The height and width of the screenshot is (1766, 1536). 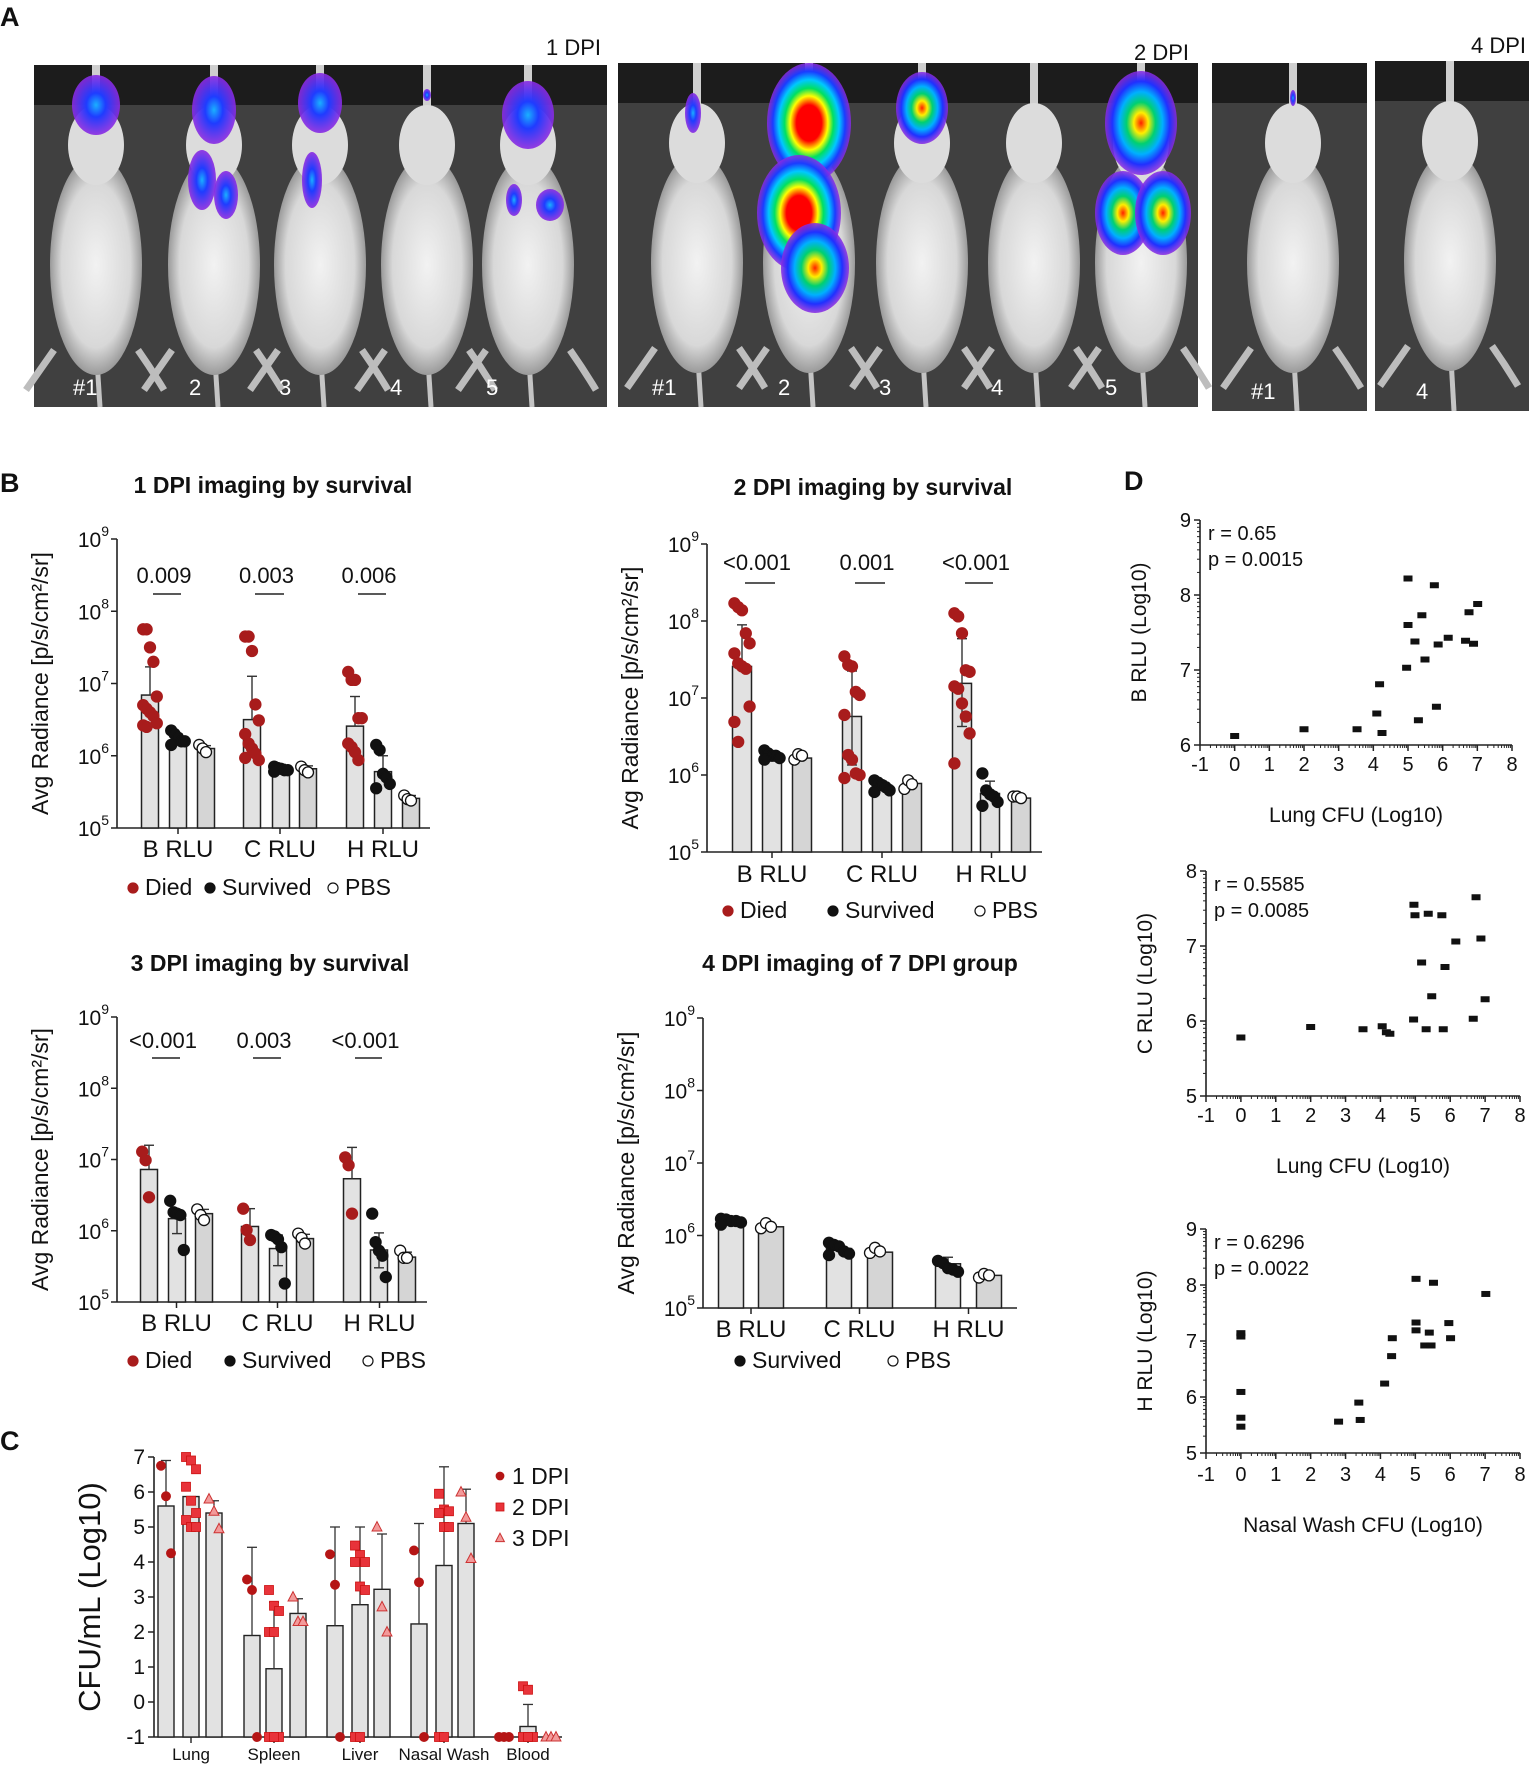 What do you see at coordinates (191, 1754) in the screenshot?
I see `category-label: Lung` at bounding box center [191, 1754].